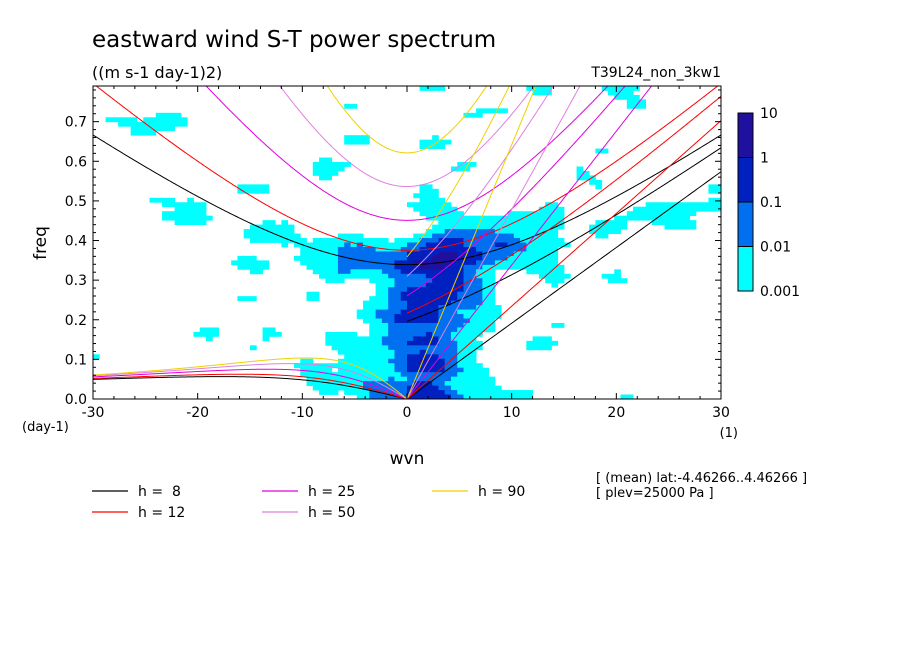  I want to click on x-tick-label: 10, so click(512, 413).